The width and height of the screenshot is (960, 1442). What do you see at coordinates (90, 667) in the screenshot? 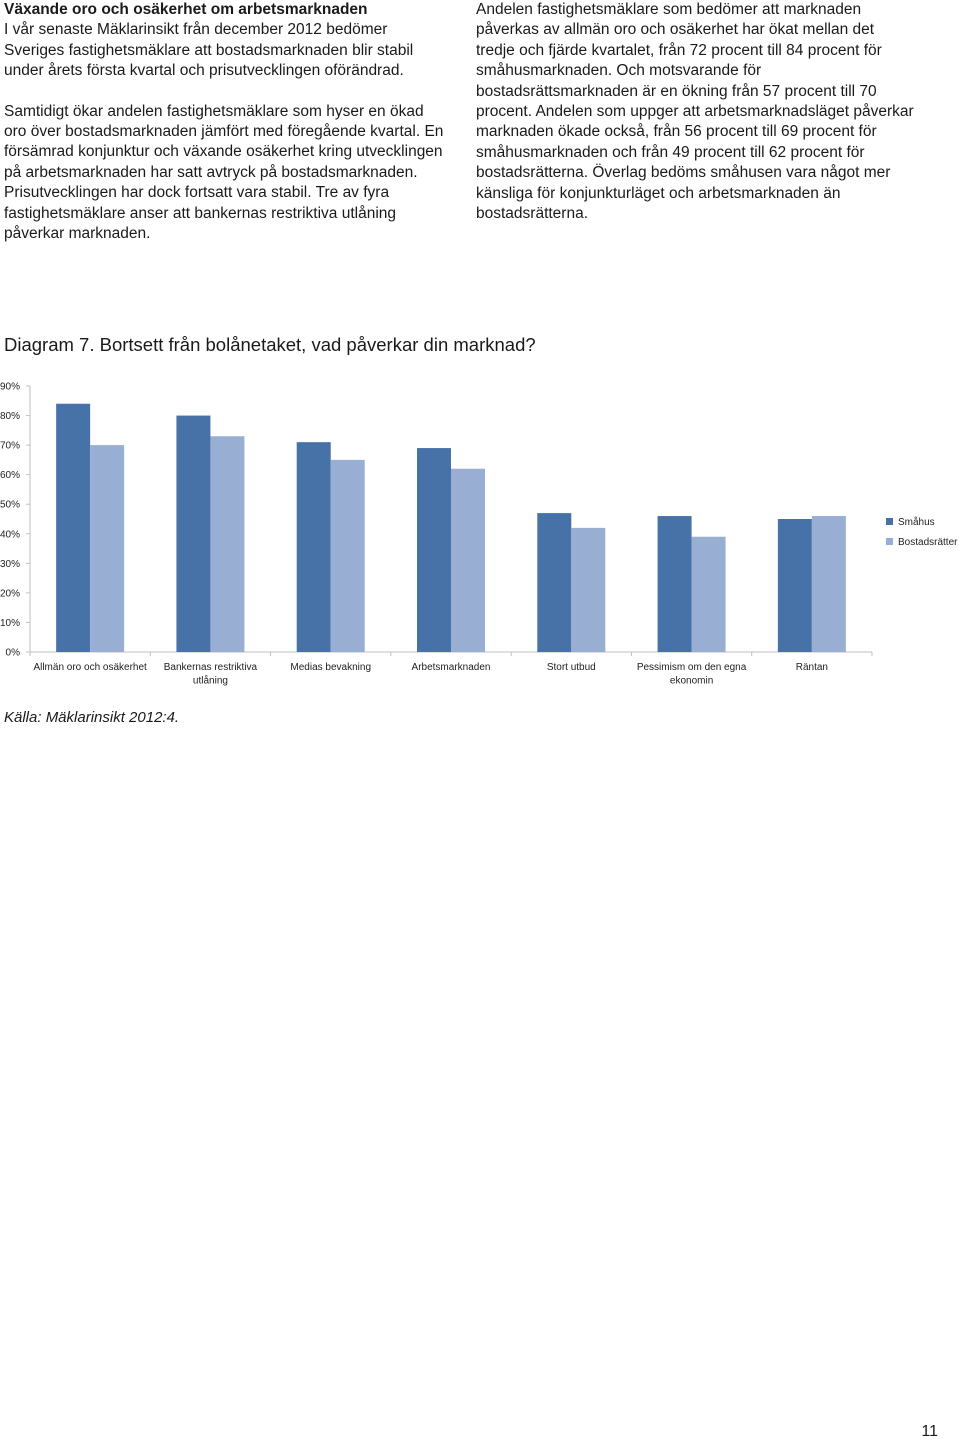
I see `x-category-label: Allmän oro och osäkerhet` at bounding box center [90, 667].